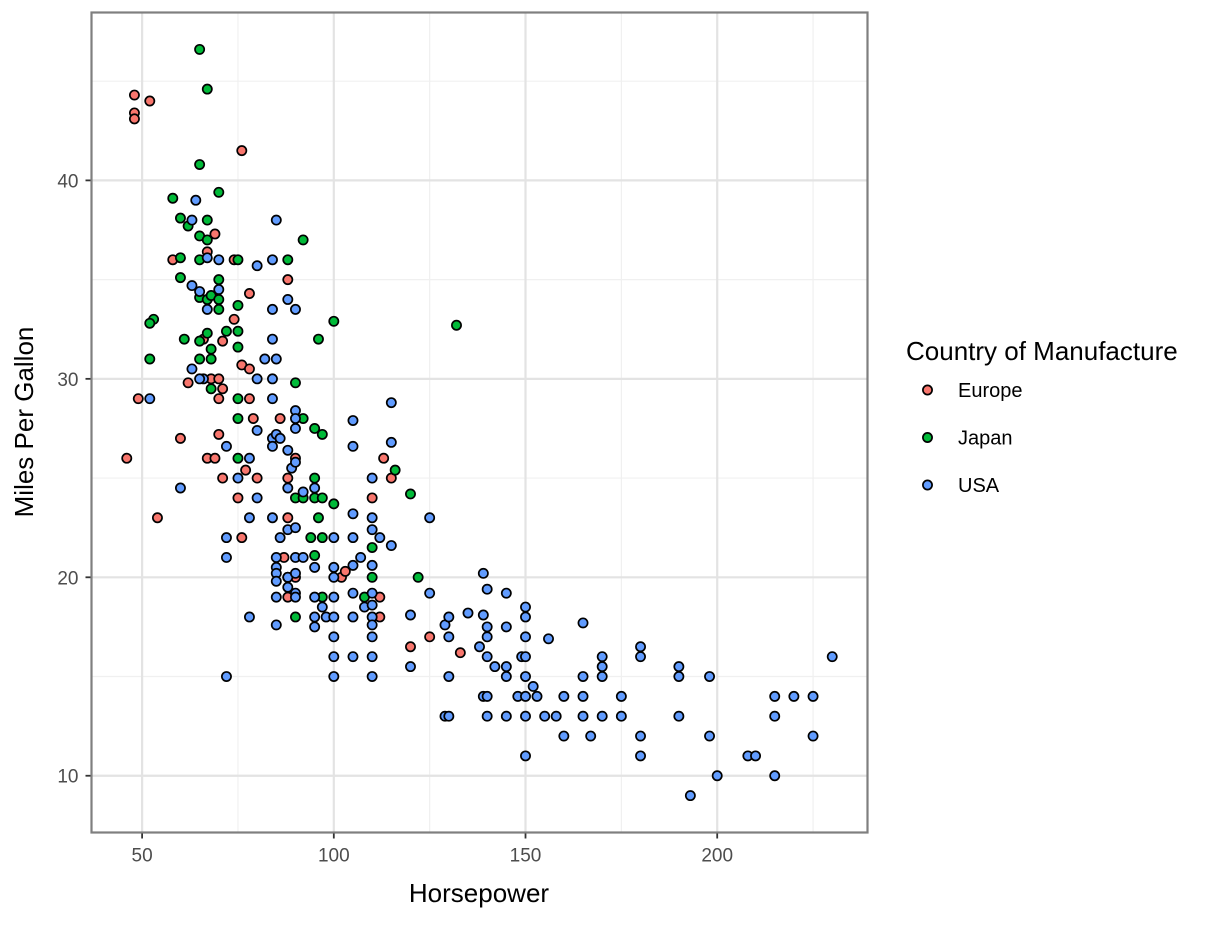  What do you see at coordinates (990, 391) in the screenshot?
I see `legend-label-europe: Europe` at bounding box center [990, 391].